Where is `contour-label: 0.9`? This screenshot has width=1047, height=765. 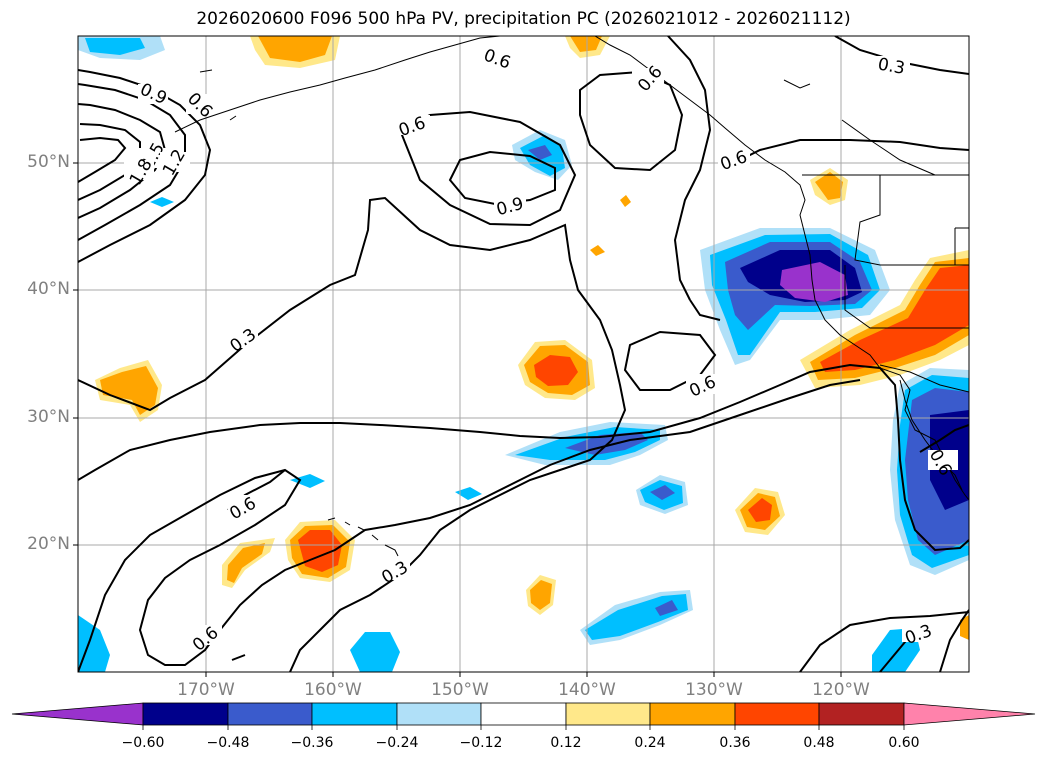
contour-label: 0.9 is located at coordinates (153, 95).